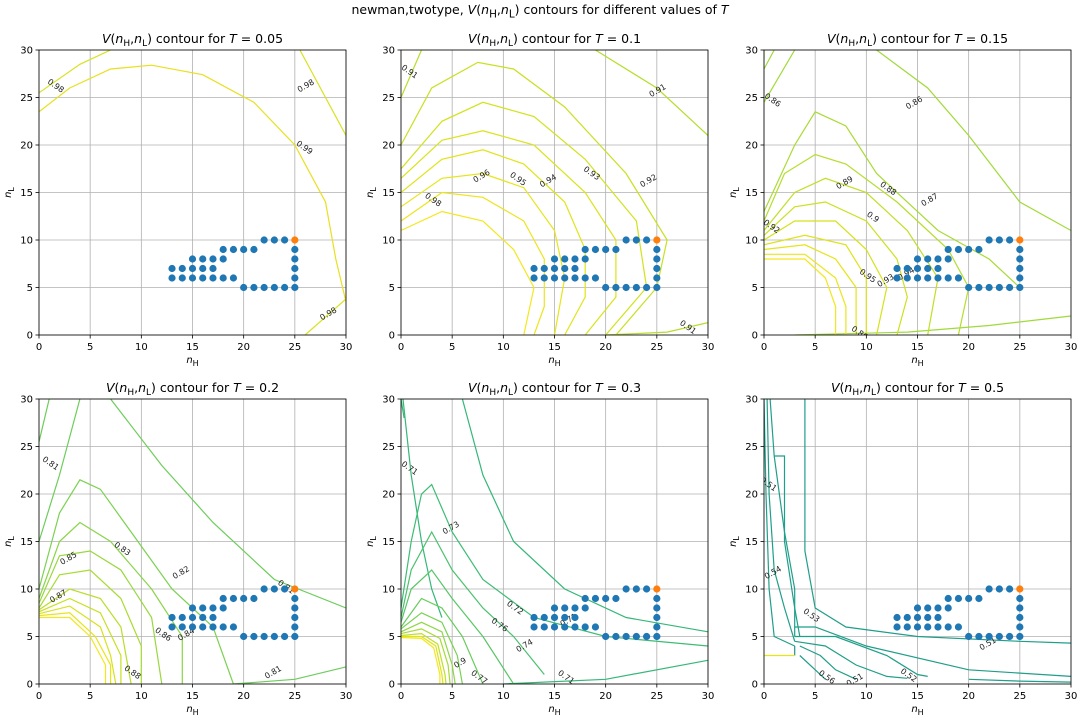 This screenshot has width=1080, height=720. What do you see at coordinates (888, 189) in the screenshot?
I see `contour-label: 0.88` at bounding box center [888, 189].